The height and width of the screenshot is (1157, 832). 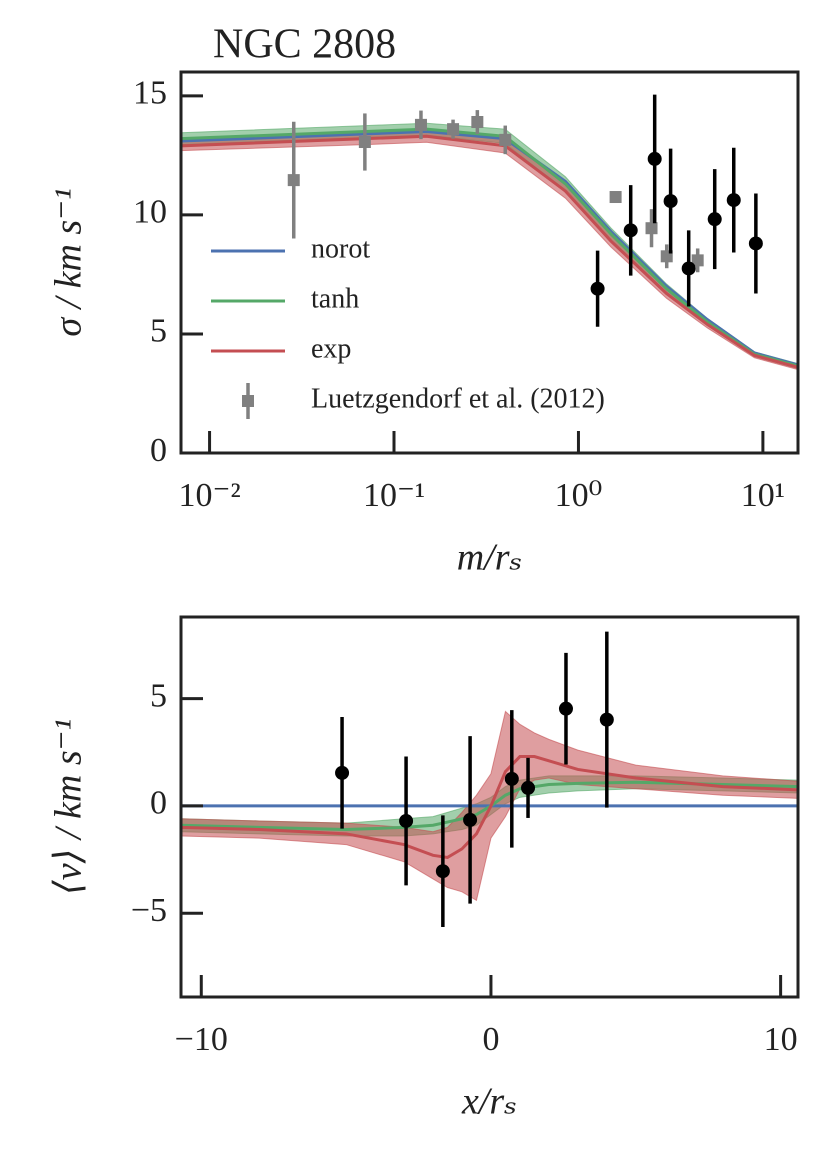 What do you see at coordinates (458, 398) in the screenshot?
I see `legend-label: Luetzgendorf et al. (2012)` at bounding box center [458, 398].